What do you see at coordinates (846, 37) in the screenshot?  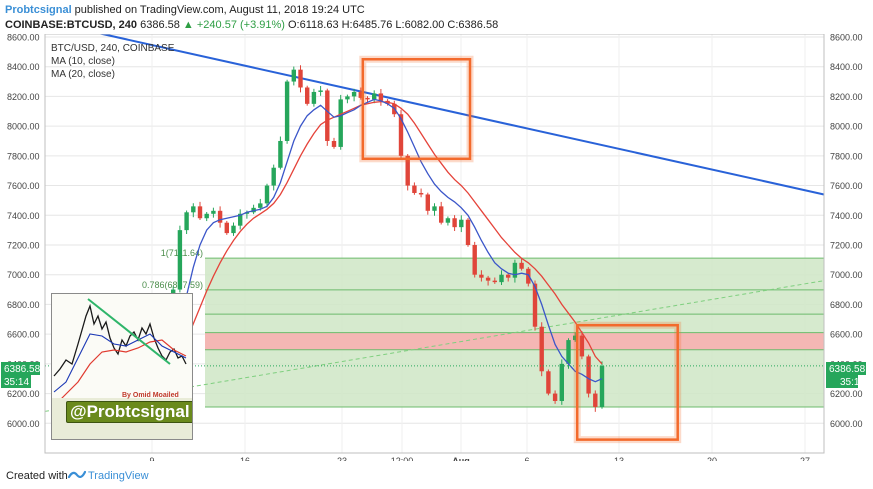 I see `y-tick-label-right: 8600.00` at bounding box center [846, 37].